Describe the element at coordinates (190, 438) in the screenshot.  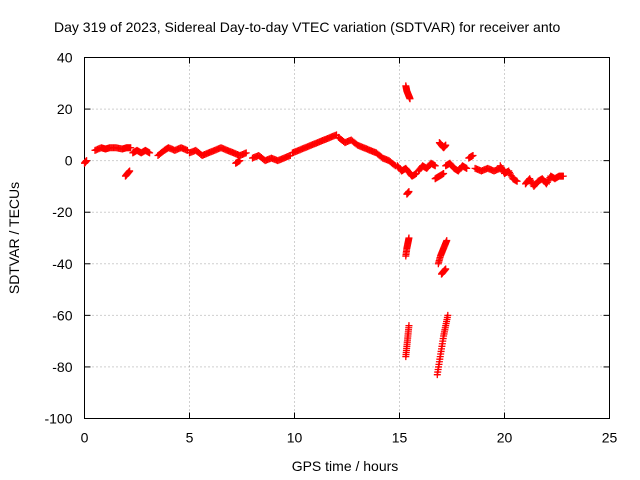
I see `x-tick-label: 5` at that location.